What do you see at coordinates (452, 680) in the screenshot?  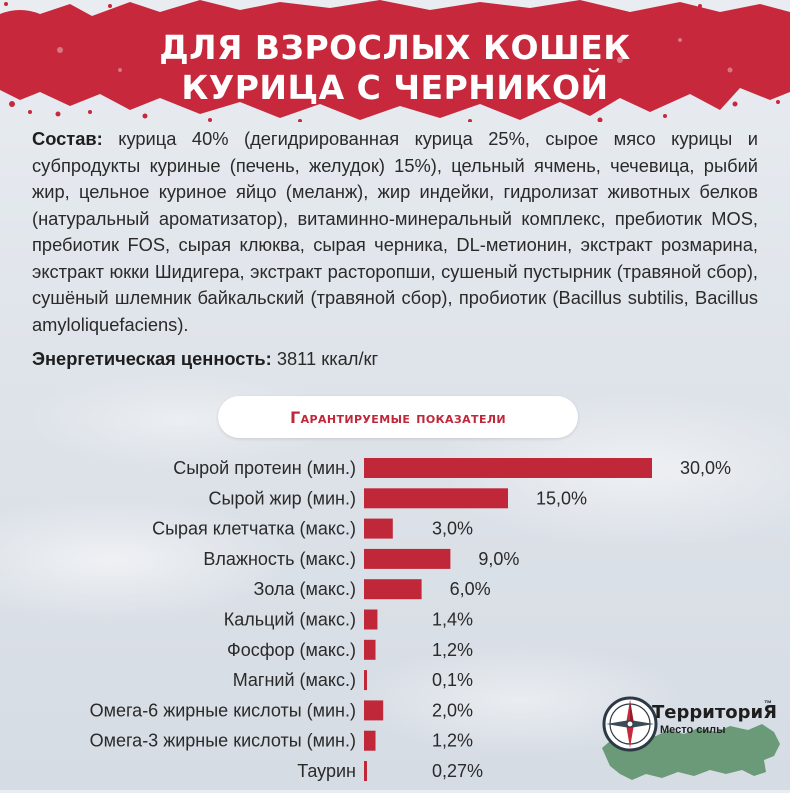 I see `value-label: 0,1%` at bounding box center [452, 680].